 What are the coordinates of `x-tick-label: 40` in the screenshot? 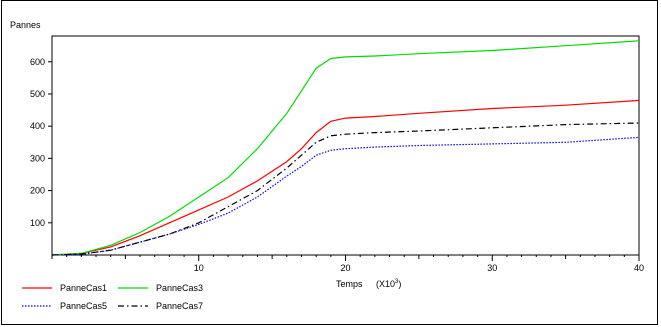 It's located at (639, 268).